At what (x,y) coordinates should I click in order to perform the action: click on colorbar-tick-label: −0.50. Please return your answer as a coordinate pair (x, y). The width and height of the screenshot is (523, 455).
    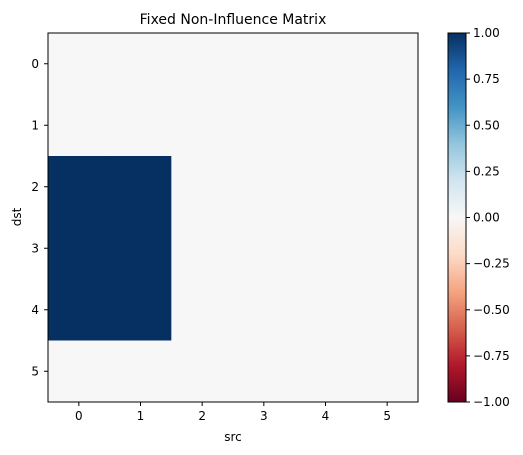
    Looking at the image, I should click on (491, 310).